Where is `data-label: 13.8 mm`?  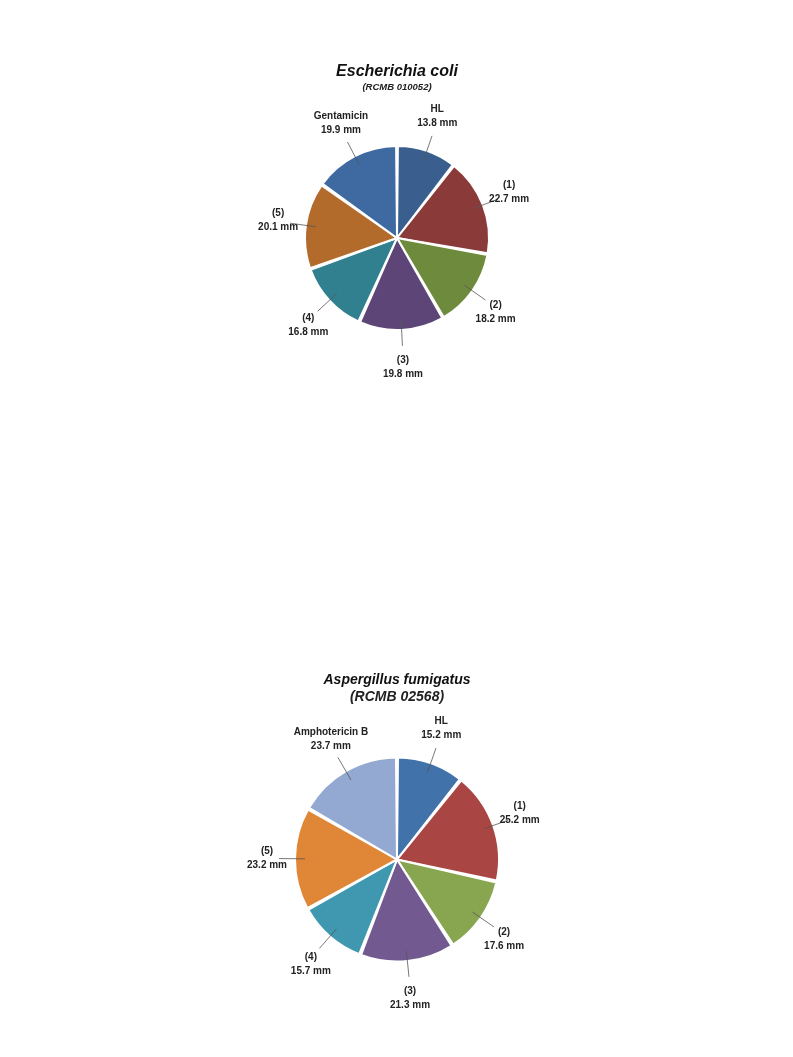
data-label: 13.8 mm is located at coordinates (436, 122).